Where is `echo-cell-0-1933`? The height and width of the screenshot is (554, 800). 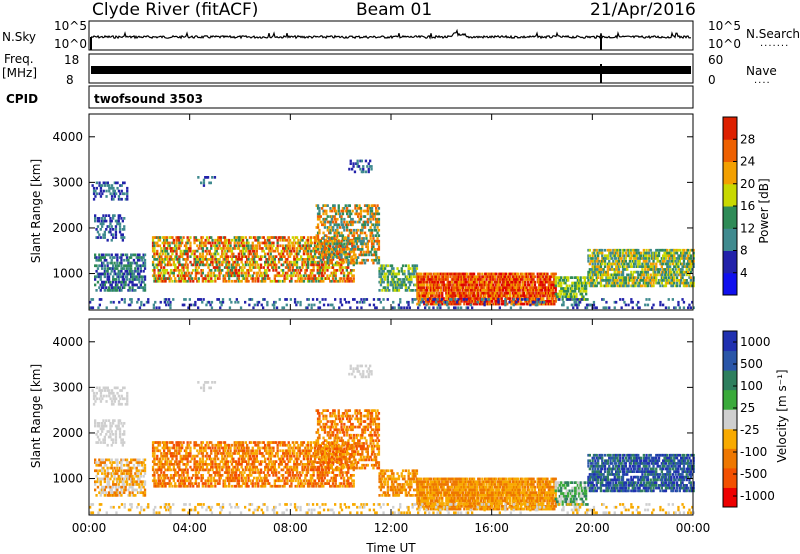 echo-cell-0-1933 is located at coordinates (327, 263).